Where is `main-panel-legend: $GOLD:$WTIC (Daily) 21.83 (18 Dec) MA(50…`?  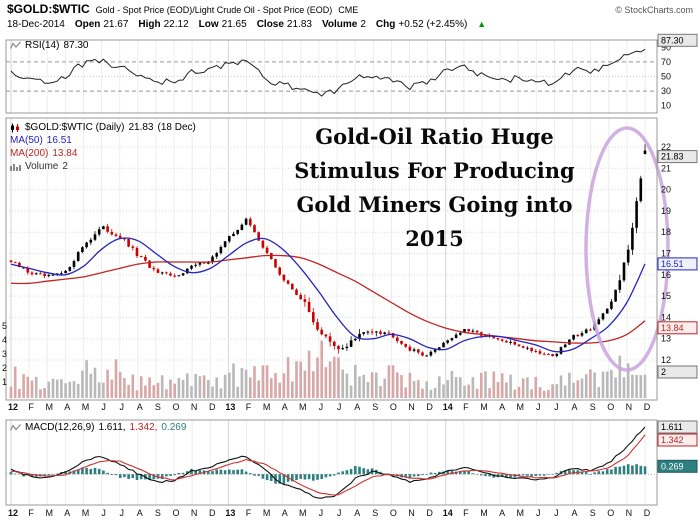 main-panel-legend: $GOLD:$WTIC (Daily) 21.83 (18 Dec) MA(50… is located at coordinates (103, 147).